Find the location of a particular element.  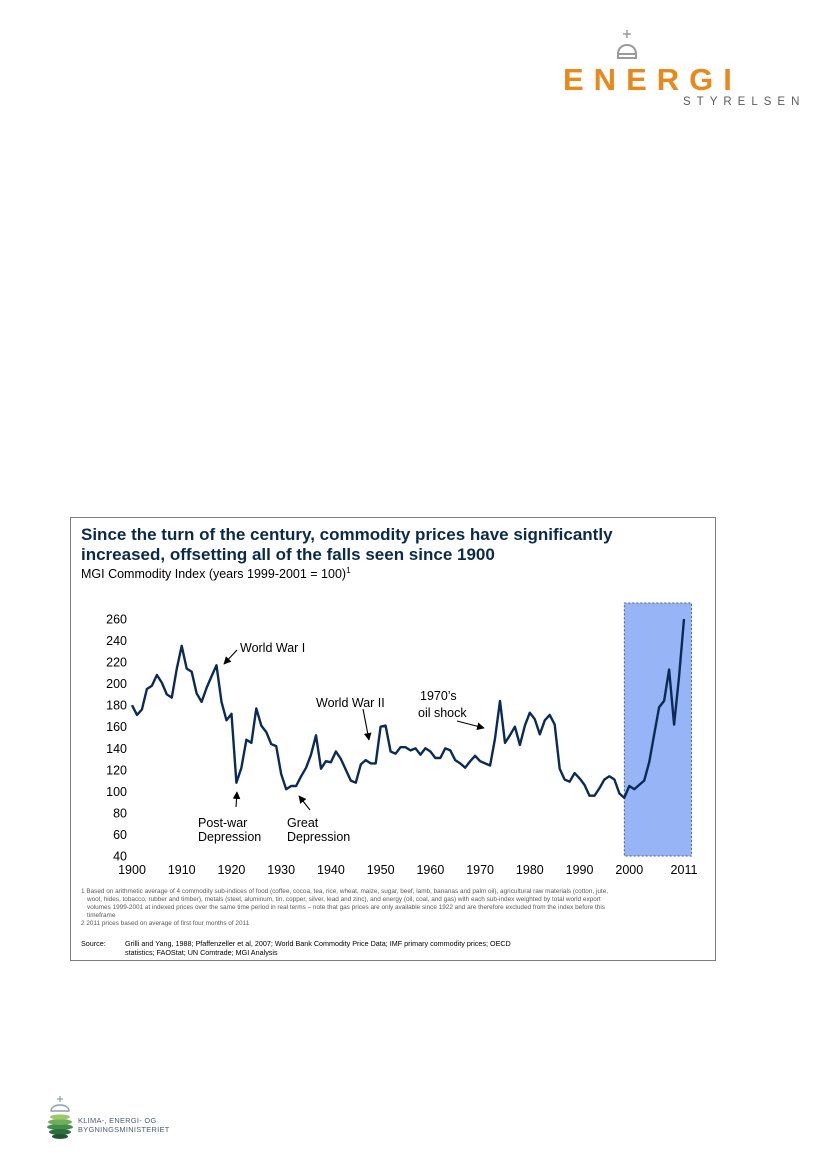

x-tick-label: 1990 is located at coordinates (580, 870).